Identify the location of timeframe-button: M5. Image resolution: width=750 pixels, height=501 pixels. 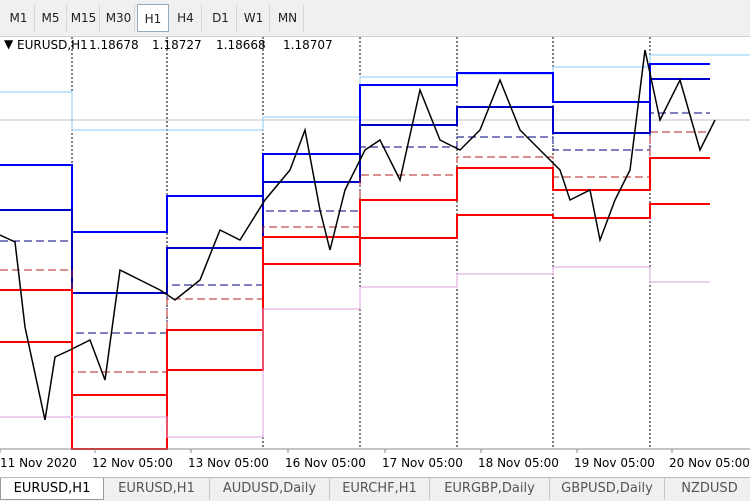
(51, 18).